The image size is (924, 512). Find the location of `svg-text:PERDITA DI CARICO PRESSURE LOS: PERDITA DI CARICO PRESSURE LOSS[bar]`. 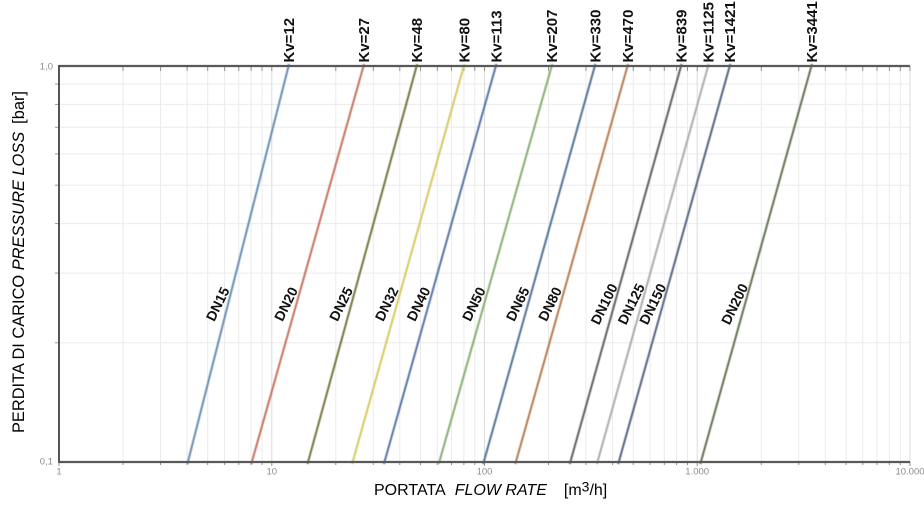

svg-text:PERDITA DI CARICO PRESSURE LOS: PERDITA DI CARICO PRESSURE LOSS[bar] is located at coordinates (19, 262).